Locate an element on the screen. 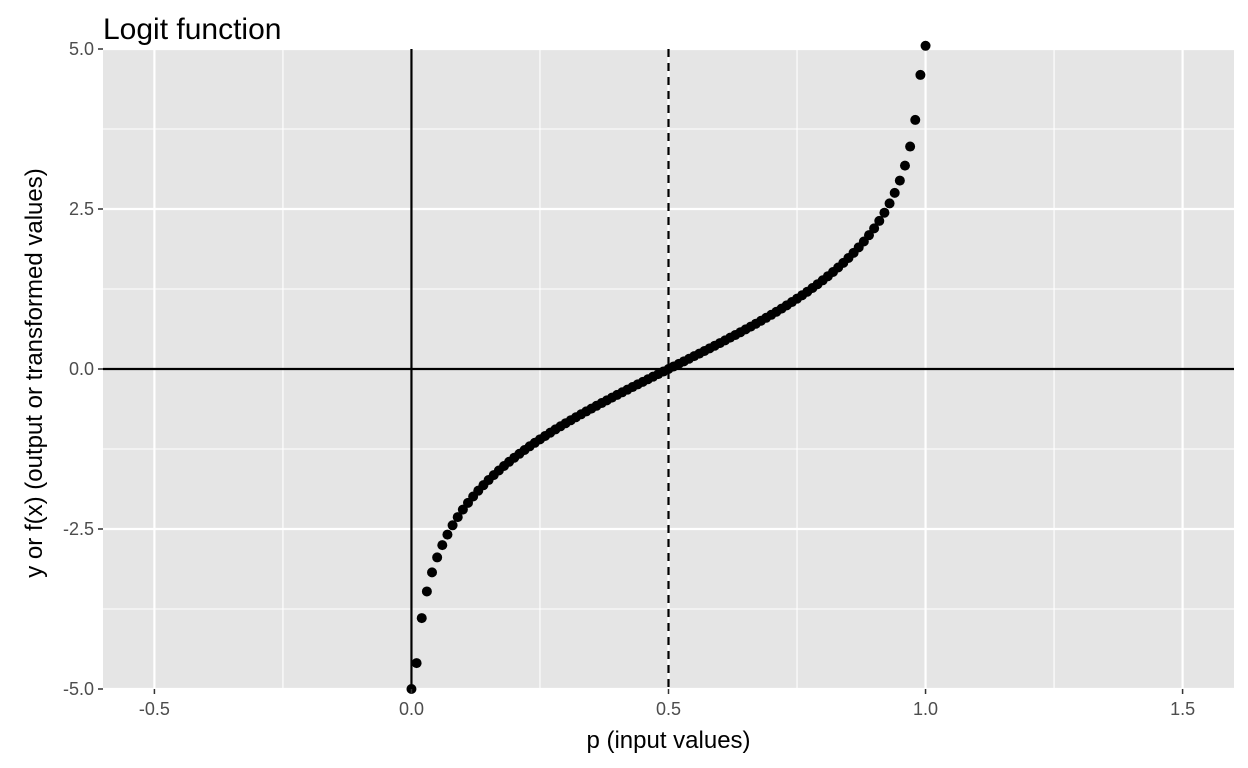  y-axis-title: y or f(x) (output or transformed values) is located at coordinates (34, 372).